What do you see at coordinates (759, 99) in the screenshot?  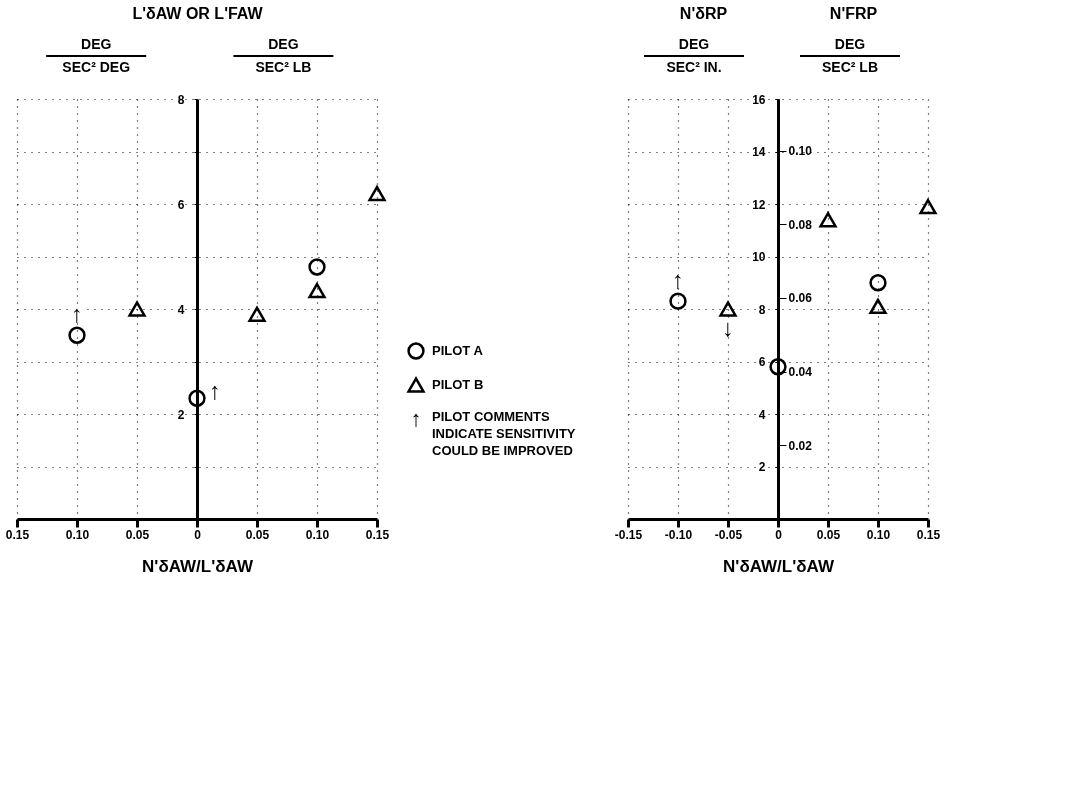 I see `y-tick-label: 16` at bounding box center [759, 99].